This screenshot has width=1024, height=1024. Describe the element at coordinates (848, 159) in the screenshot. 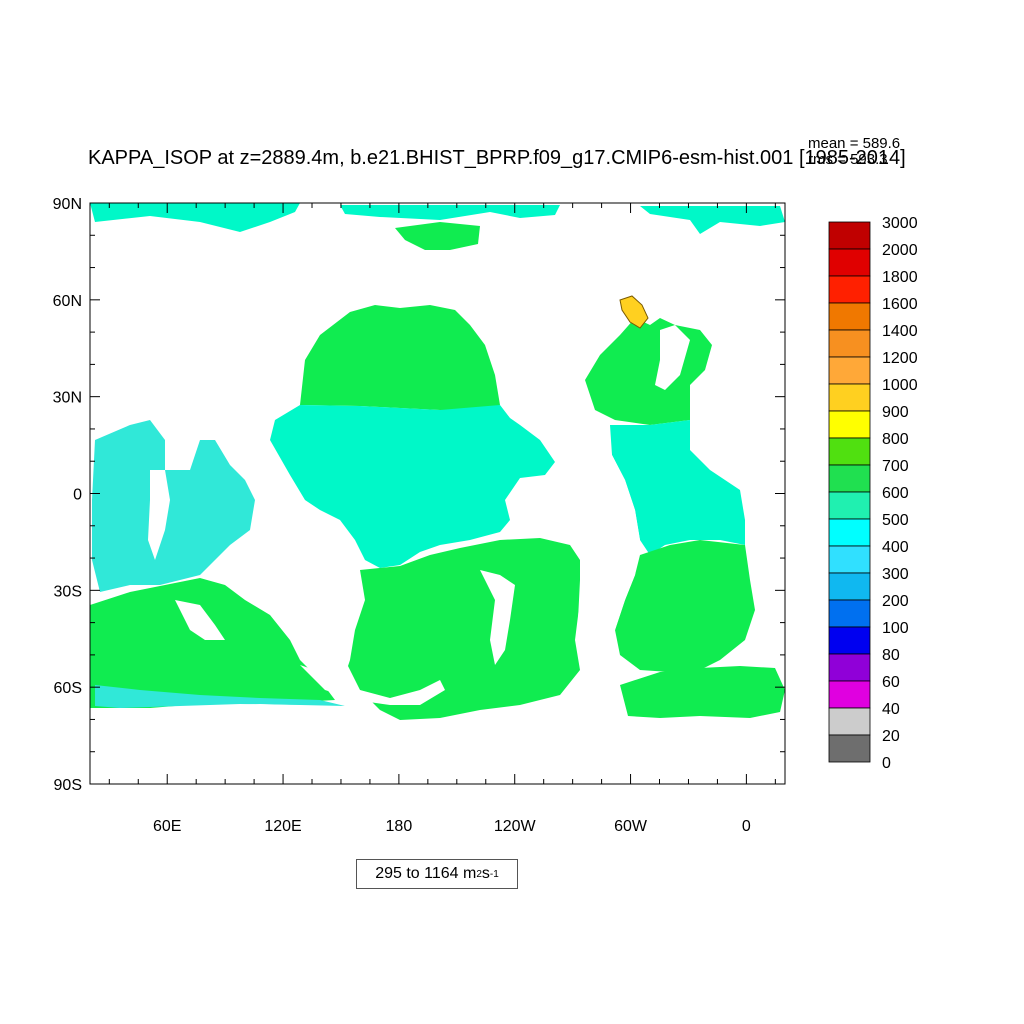

I see `rms-value: rms = 593.3` at that location.